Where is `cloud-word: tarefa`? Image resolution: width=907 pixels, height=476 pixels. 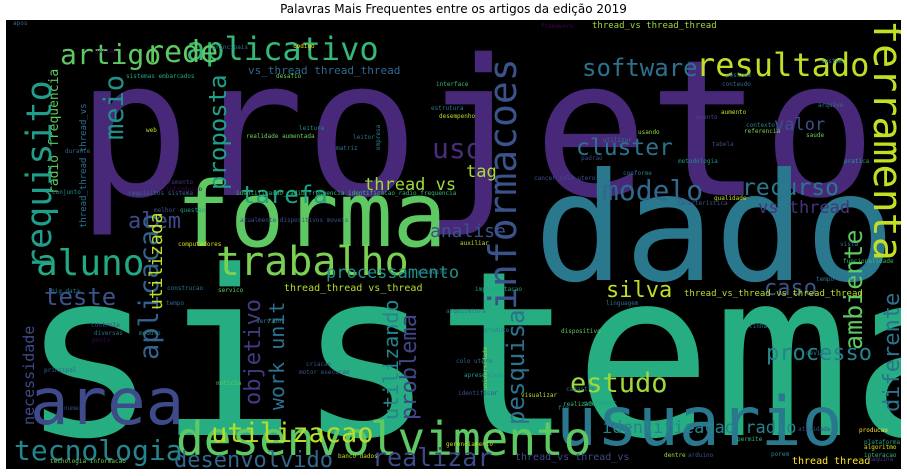
cloud-word: tarefa is located at coordinates (284, 195).